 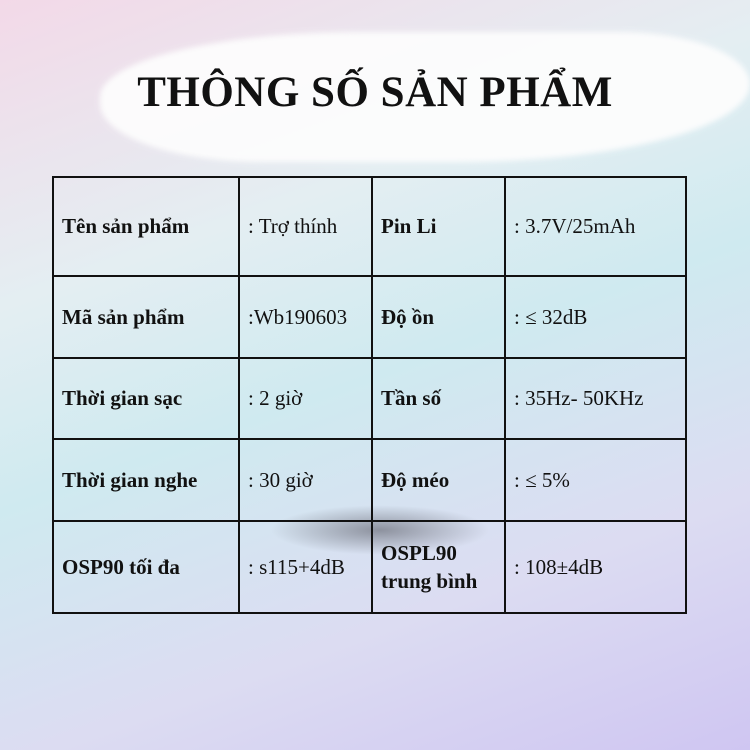 What do you see at coordinates (595, 567) in the screenshot?
I see `spec-value: : 108±4dB` at bounding box center [595, 567].